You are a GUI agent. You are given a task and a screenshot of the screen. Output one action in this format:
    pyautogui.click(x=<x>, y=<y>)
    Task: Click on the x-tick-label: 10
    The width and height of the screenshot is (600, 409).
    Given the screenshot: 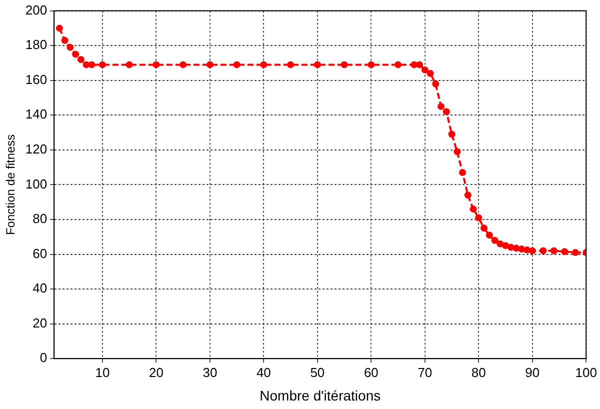 What is the action you would take?
    pyautogui.click(x=102, y=372)
    